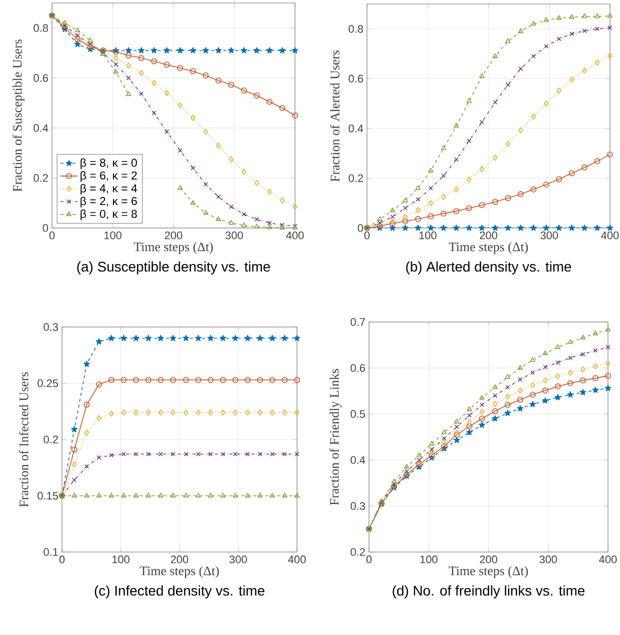 The image size is (620, 635). What do you see at coordinates (489, 267) in the screenshot?
I see `text: (b) Alerted density vs. time` at bounding box center [489, 267].